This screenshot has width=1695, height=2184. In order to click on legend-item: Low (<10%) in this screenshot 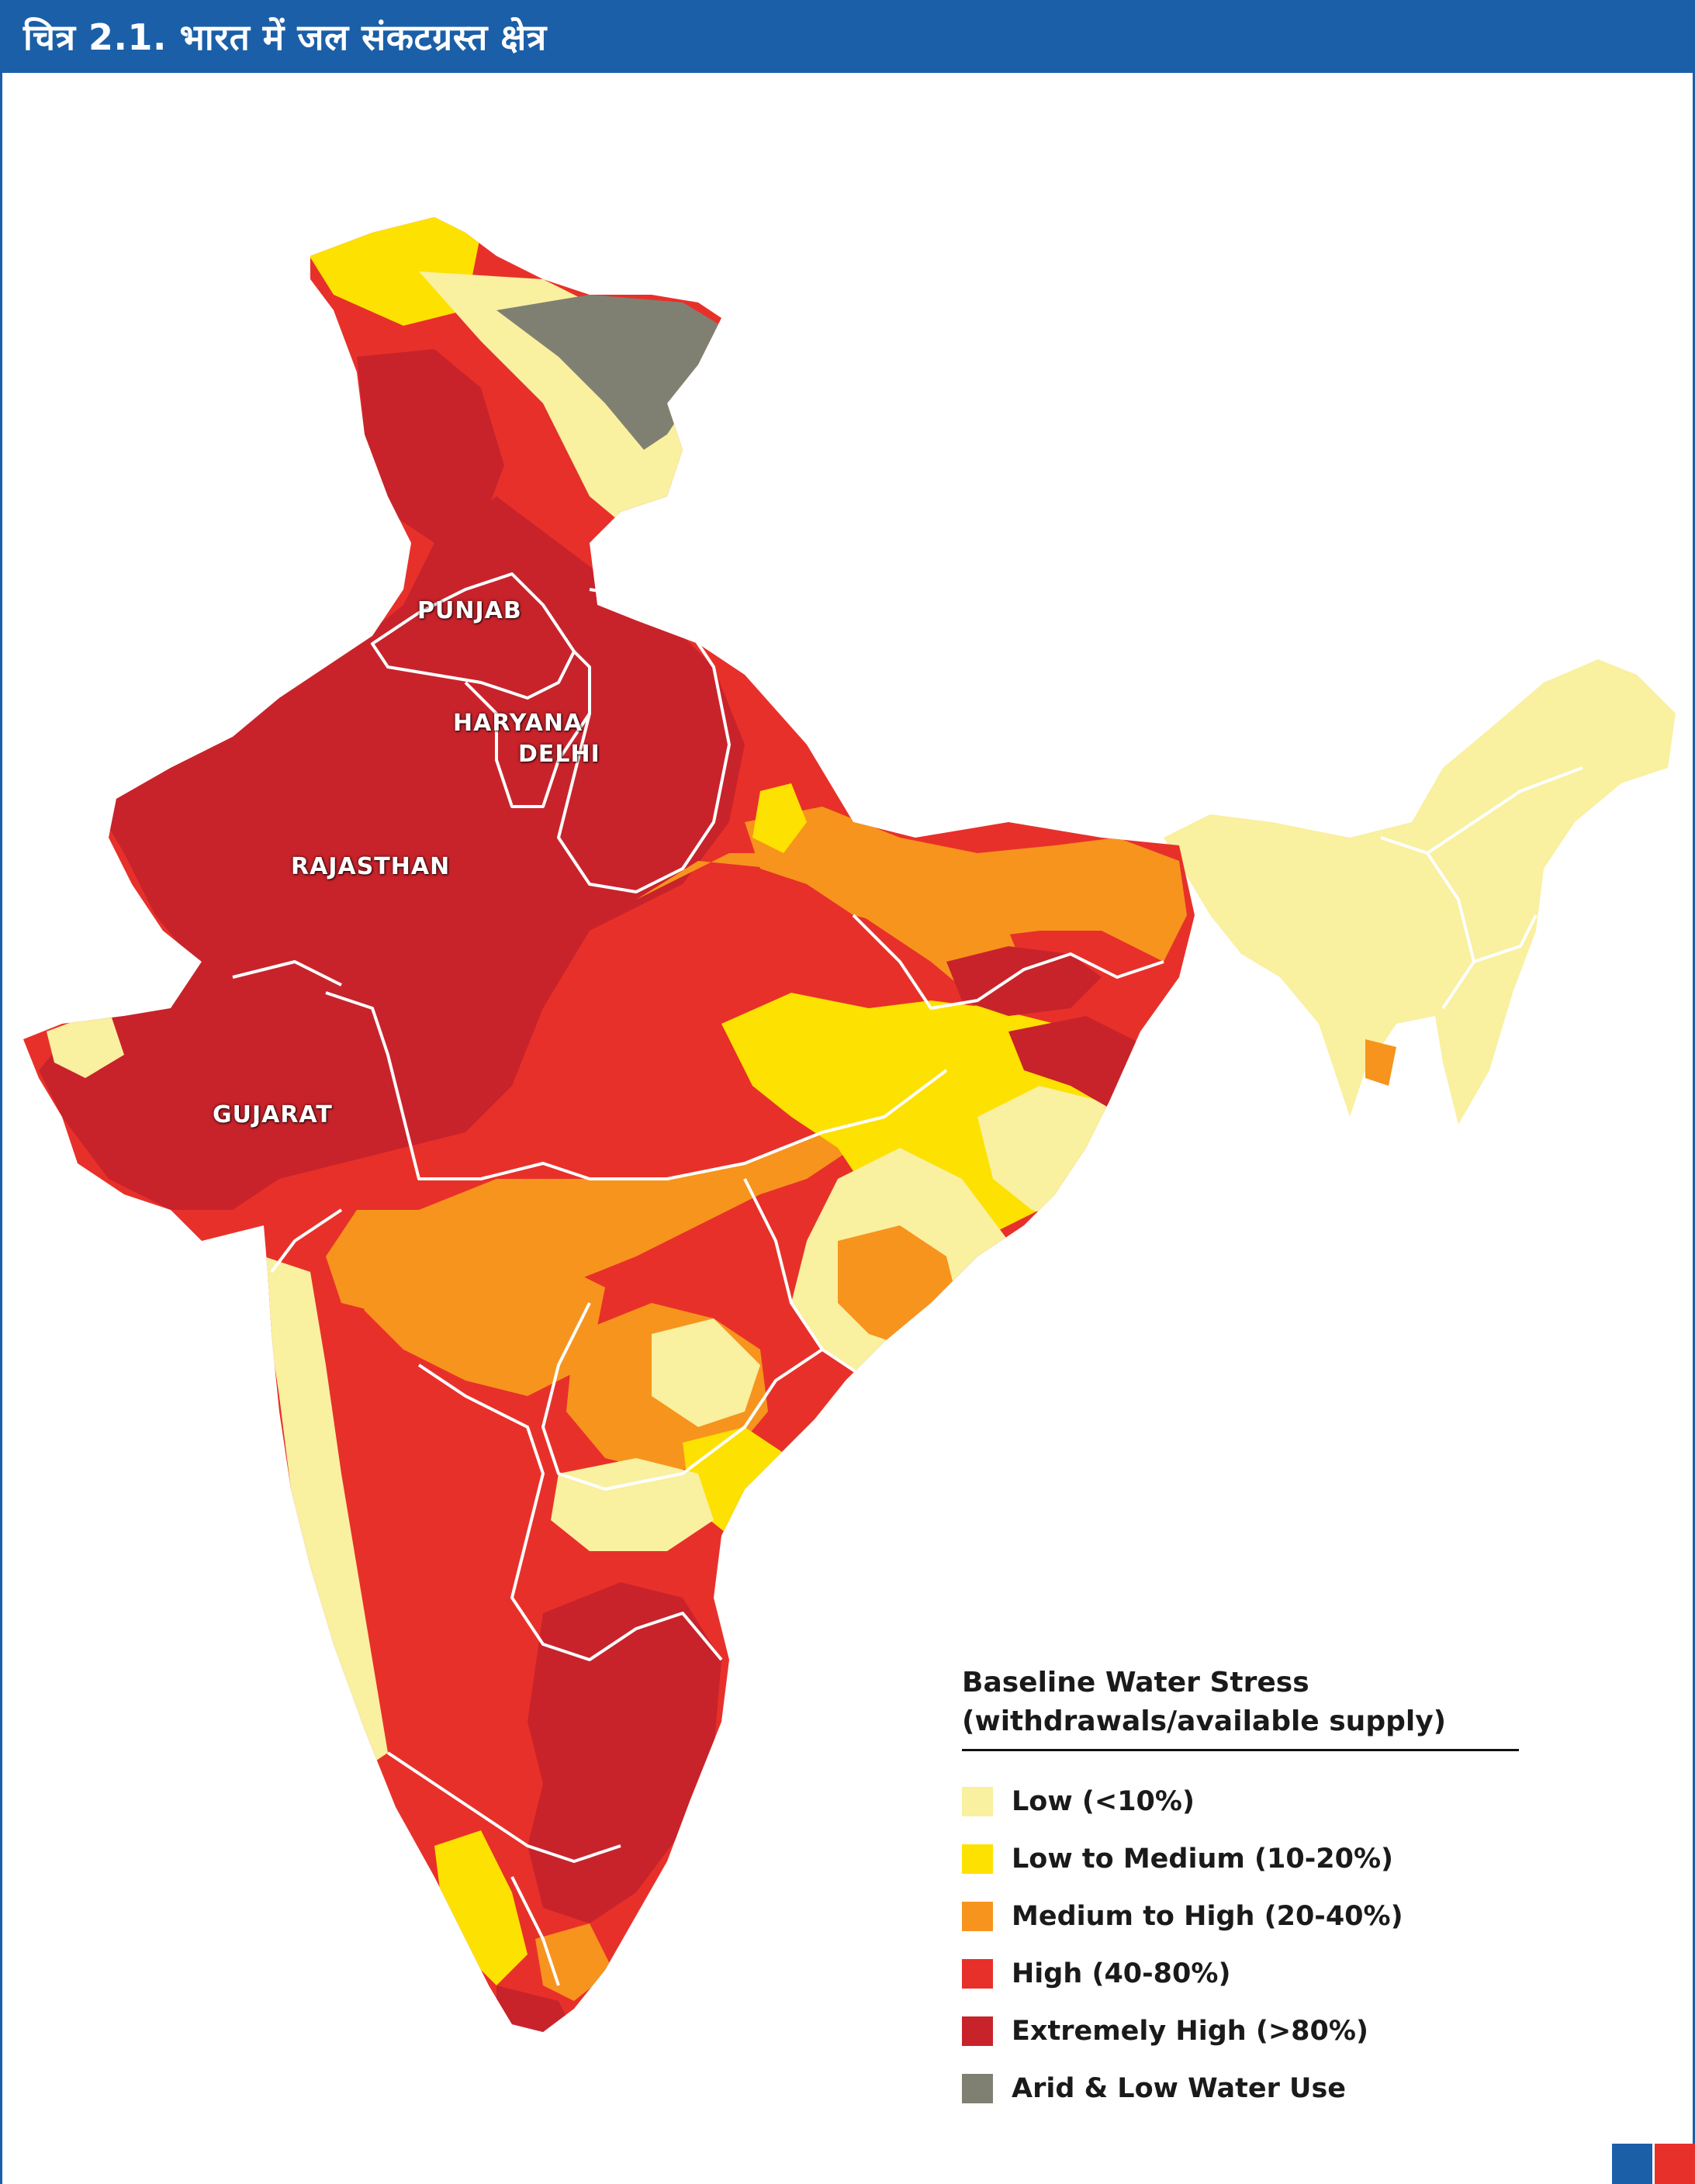, I will do `click(1241, 1801)`.